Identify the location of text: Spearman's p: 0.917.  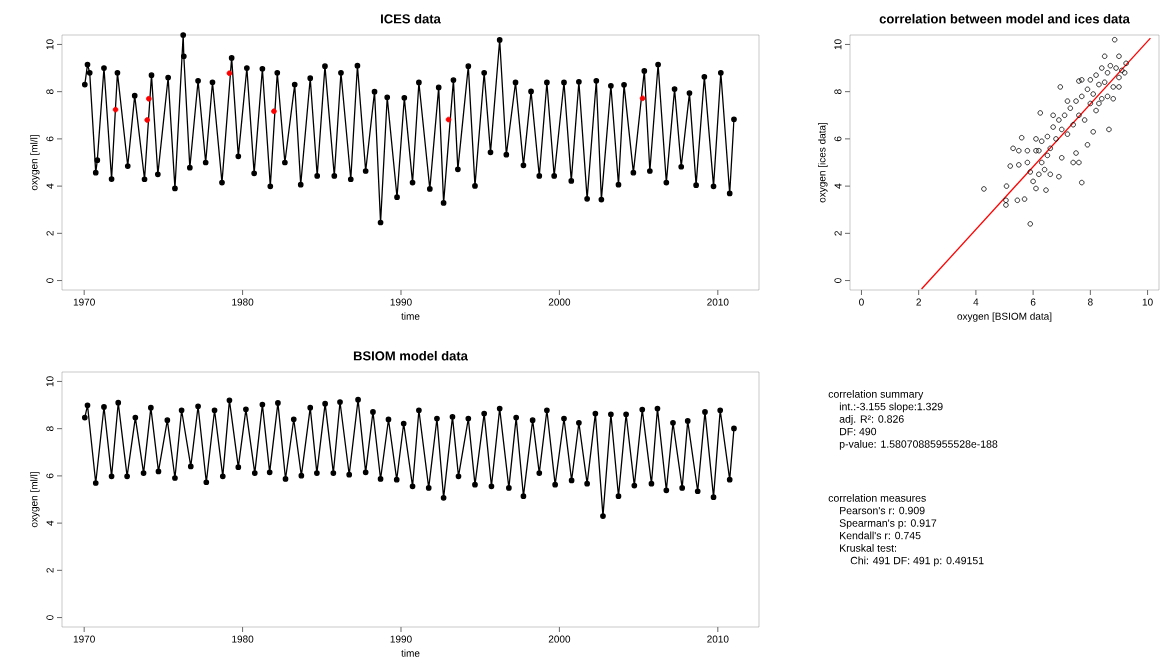
(888, 524).